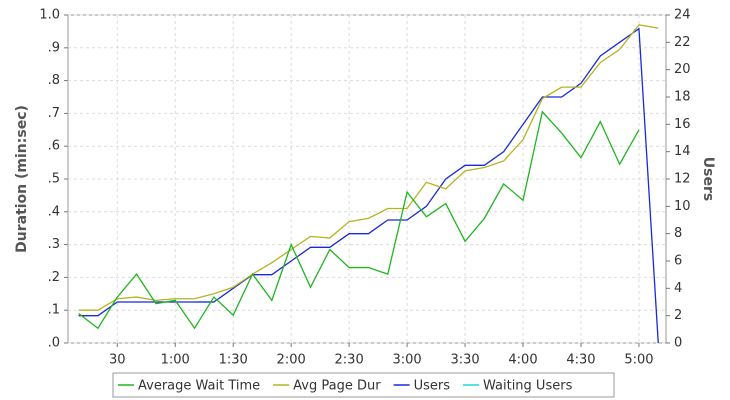 The image size is (730, 400). Describe the element at coordinates (432, 386) in the screenshot. I see `legend-label: Users` at that location.